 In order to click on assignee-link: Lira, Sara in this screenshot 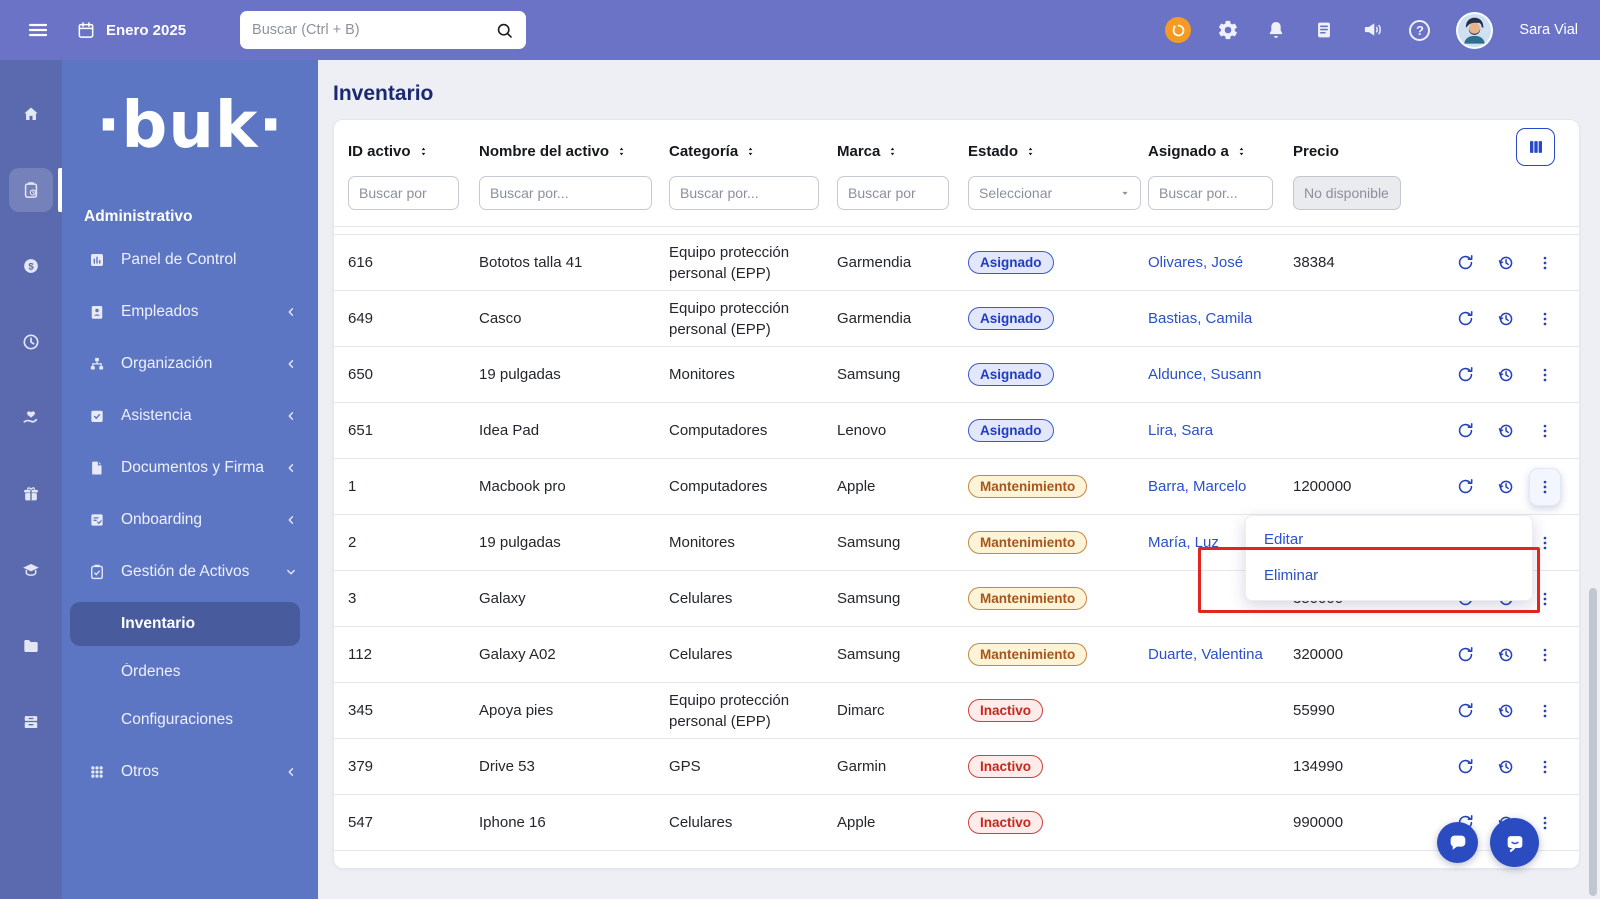, I will do `click(1181, 430)`.